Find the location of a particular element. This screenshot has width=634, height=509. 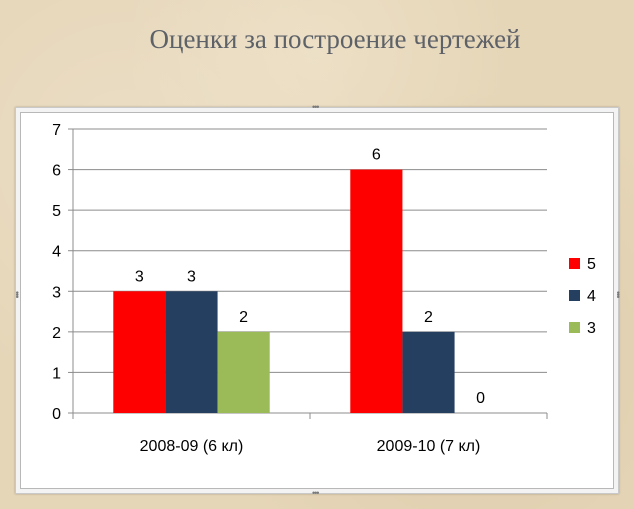

x-tick-label: 2009-10 (7 кл) is located at coordinates (429, 446).